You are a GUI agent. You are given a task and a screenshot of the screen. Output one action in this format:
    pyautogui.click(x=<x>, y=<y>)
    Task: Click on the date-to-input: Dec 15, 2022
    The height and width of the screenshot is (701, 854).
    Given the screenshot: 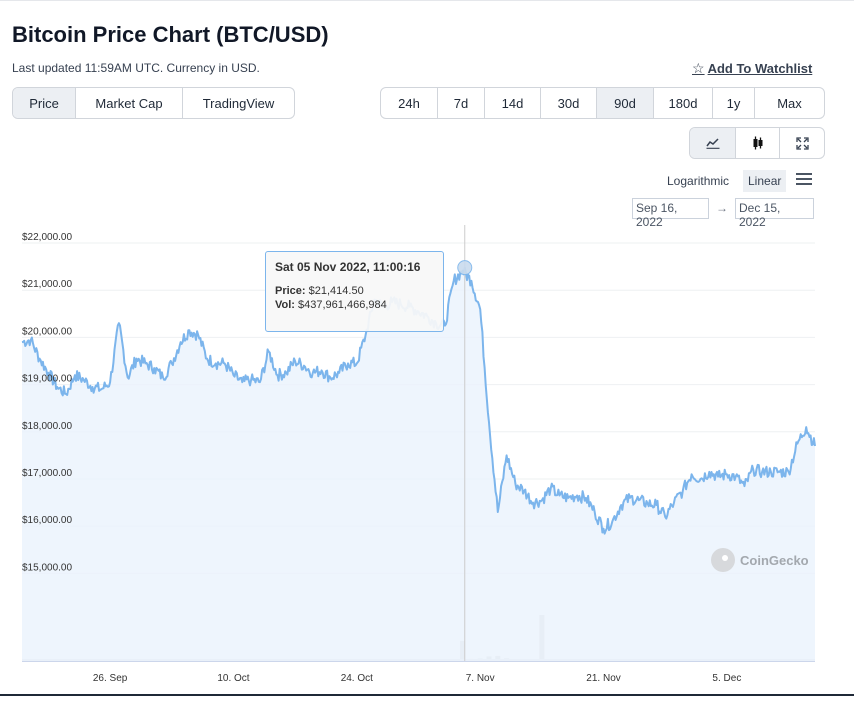 What is the action you would take?
    pyautogui.click(x=774, y=213)
    